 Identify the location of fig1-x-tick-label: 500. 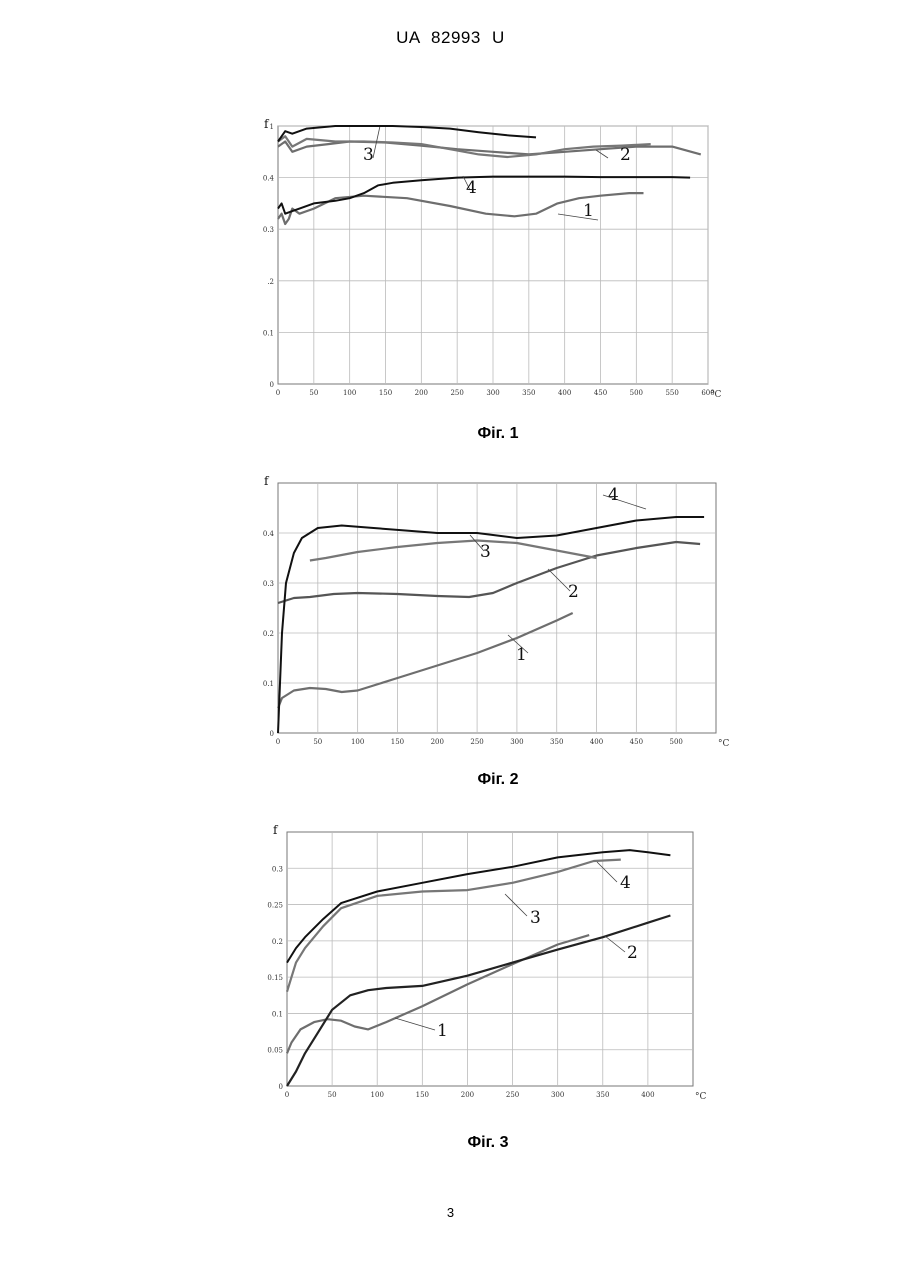
(636, 393).